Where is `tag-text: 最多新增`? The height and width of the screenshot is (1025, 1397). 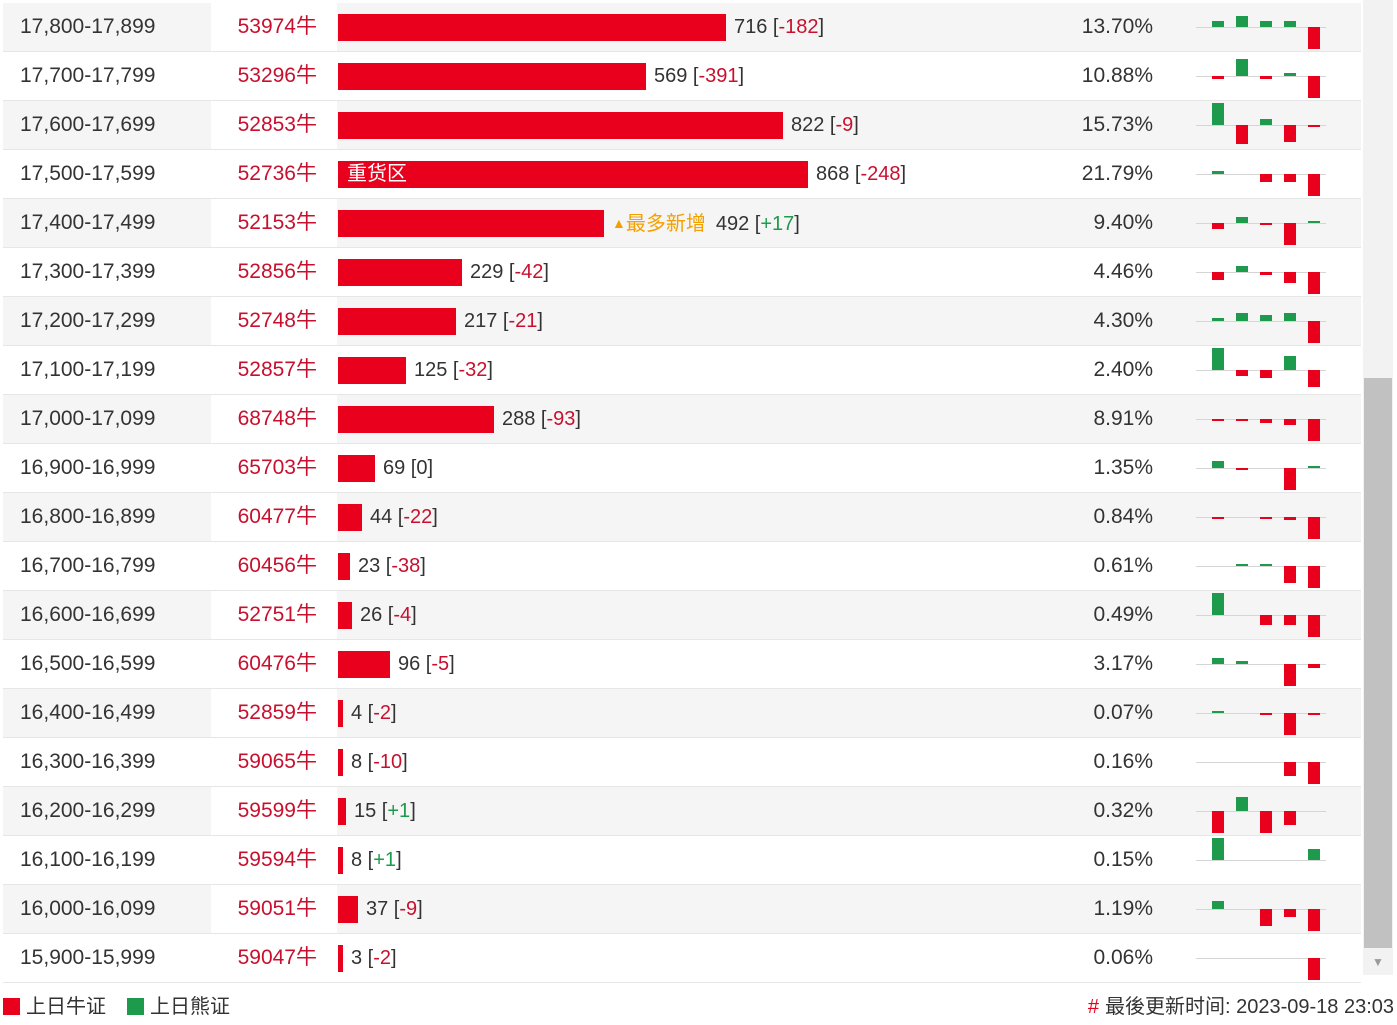 tag-text: 最多新增 is located at coordinates (665, 224).